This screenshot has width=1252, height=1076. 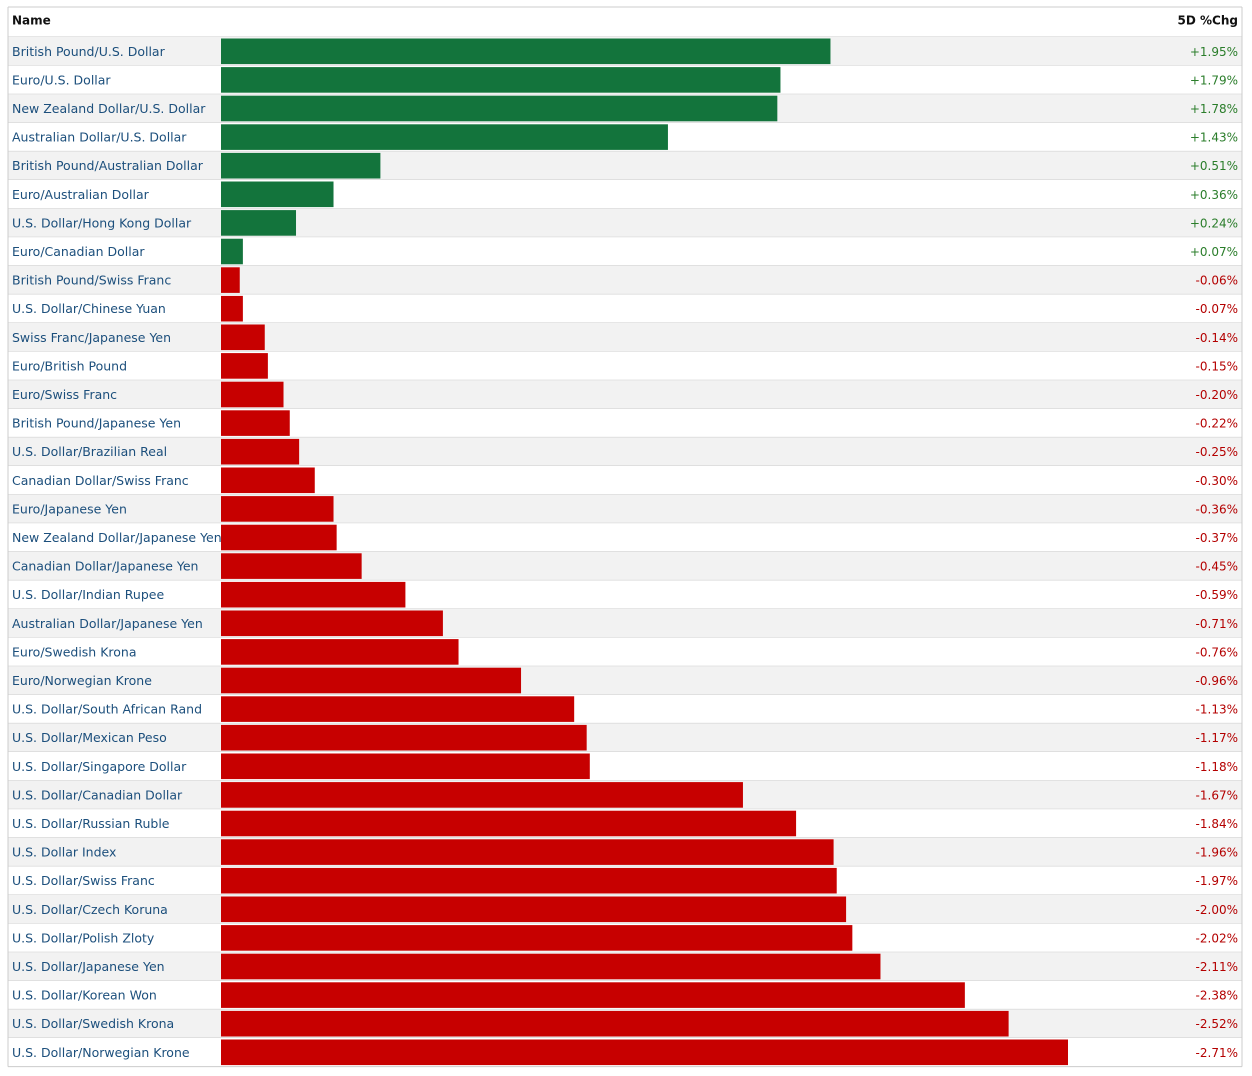 I want to click on row-name: U.S. Dollar/Canadian Dollar, so click(x=97, y=794).